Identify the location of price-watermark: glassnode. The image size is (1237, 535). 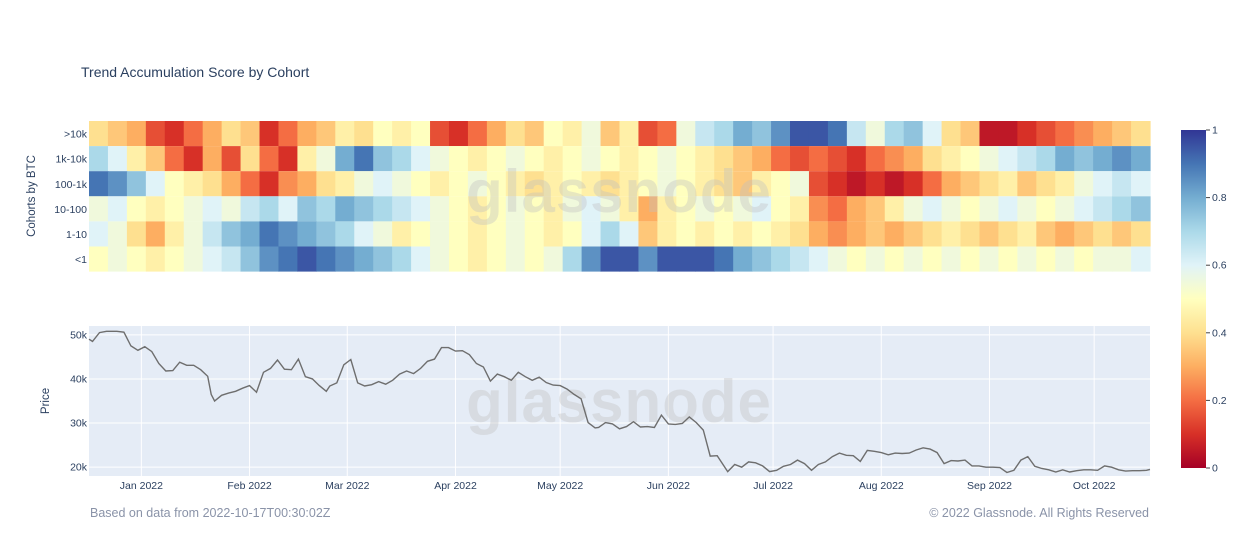
(619, 401).